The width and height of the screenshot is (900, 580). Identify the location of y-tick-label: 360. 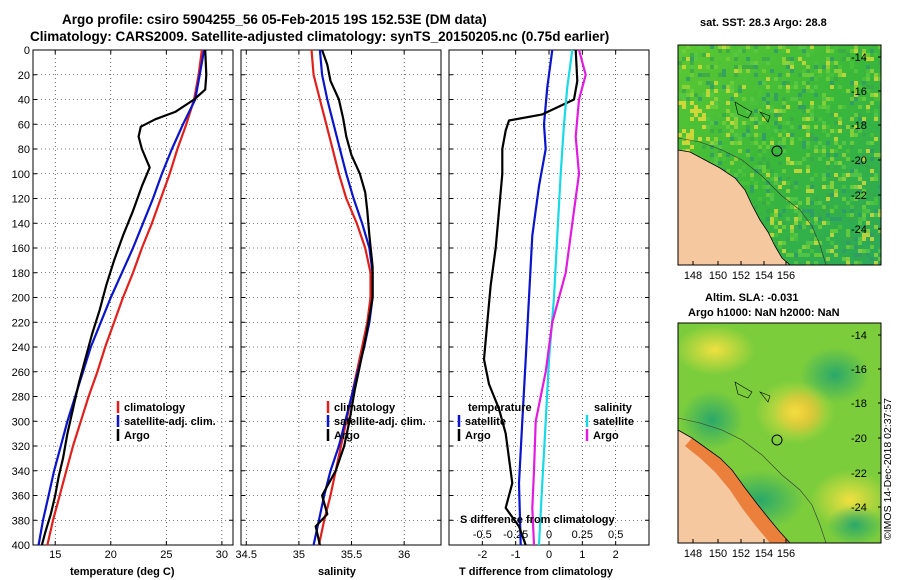
(21, 497).